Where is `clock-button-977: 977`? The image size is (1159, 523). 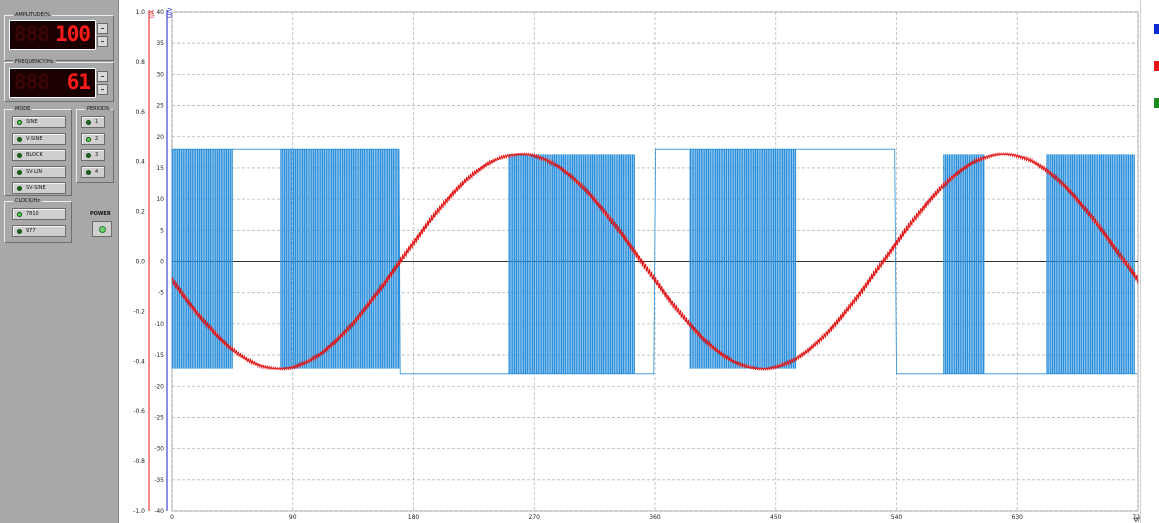 clock-button-977: 977 is located at coordinates (39, 230).